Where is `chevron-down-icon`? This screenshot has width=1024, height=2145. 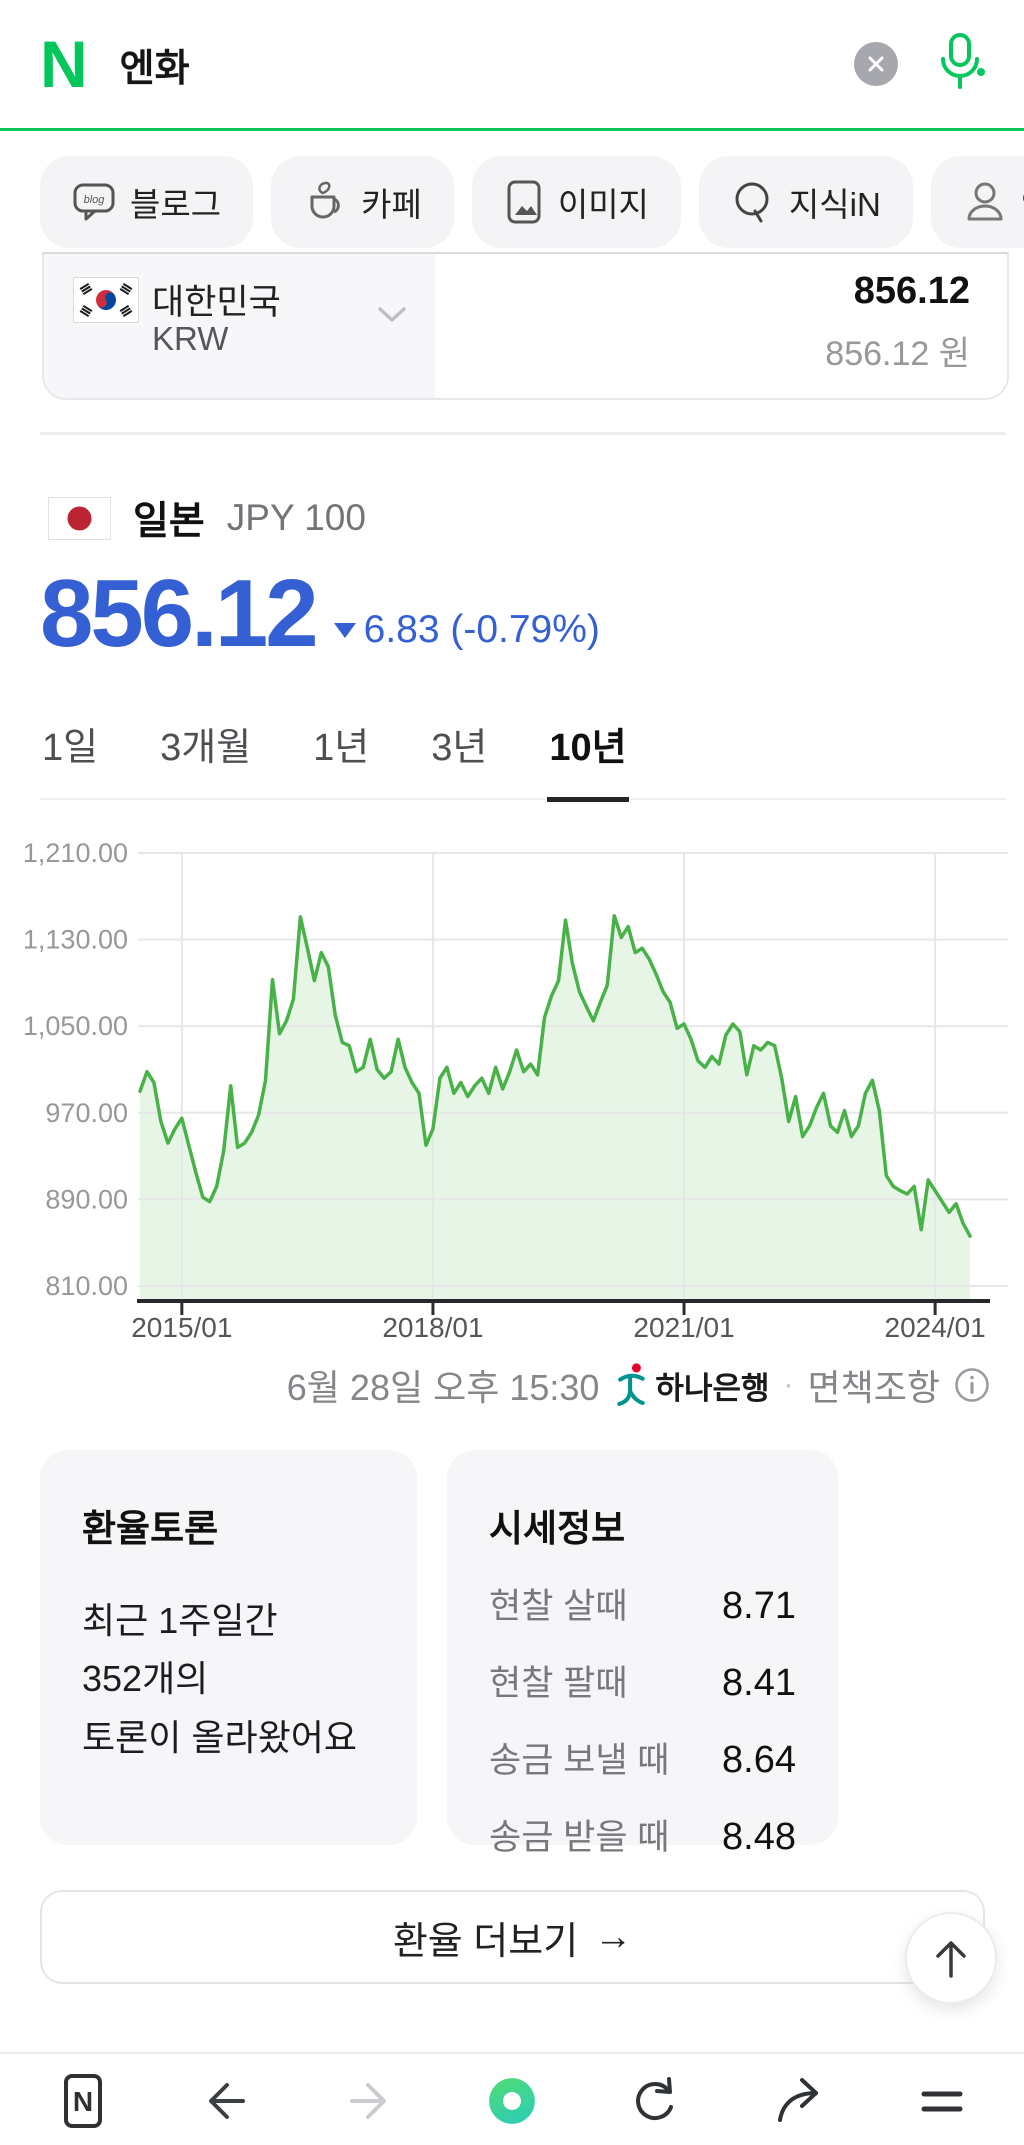 chevron-down-icon is located at coordinates (392, 317).